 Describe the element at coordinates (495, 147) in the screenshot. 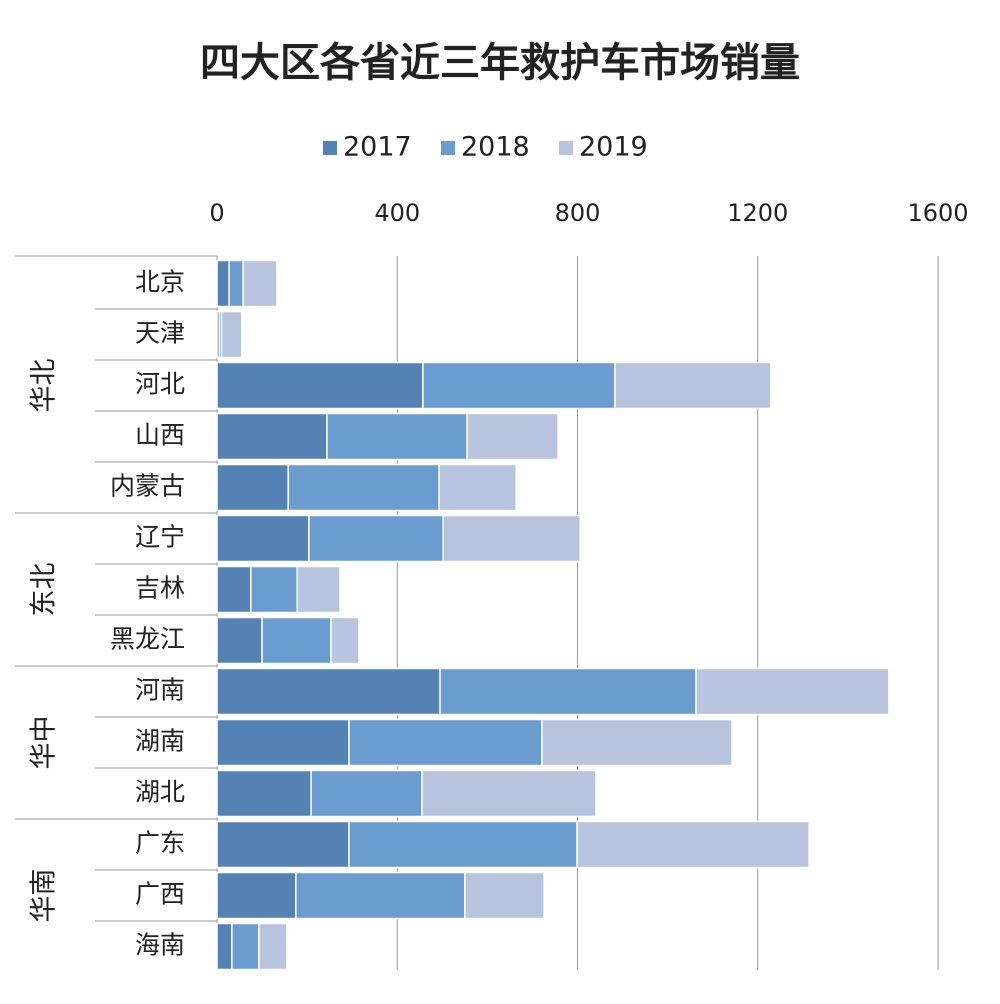

I see `legend-label: 2018` at that location.